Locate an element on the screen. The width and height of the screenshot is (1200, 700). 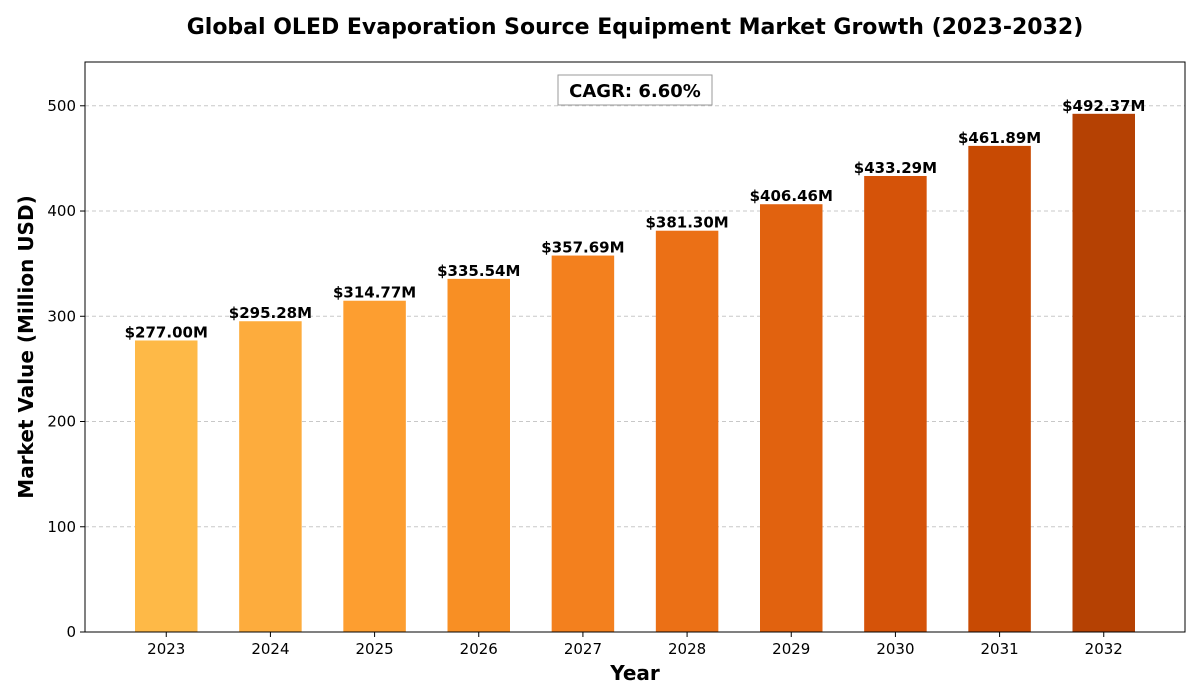
data-label-2030: $433.29M is located at coordinates (895, 168).